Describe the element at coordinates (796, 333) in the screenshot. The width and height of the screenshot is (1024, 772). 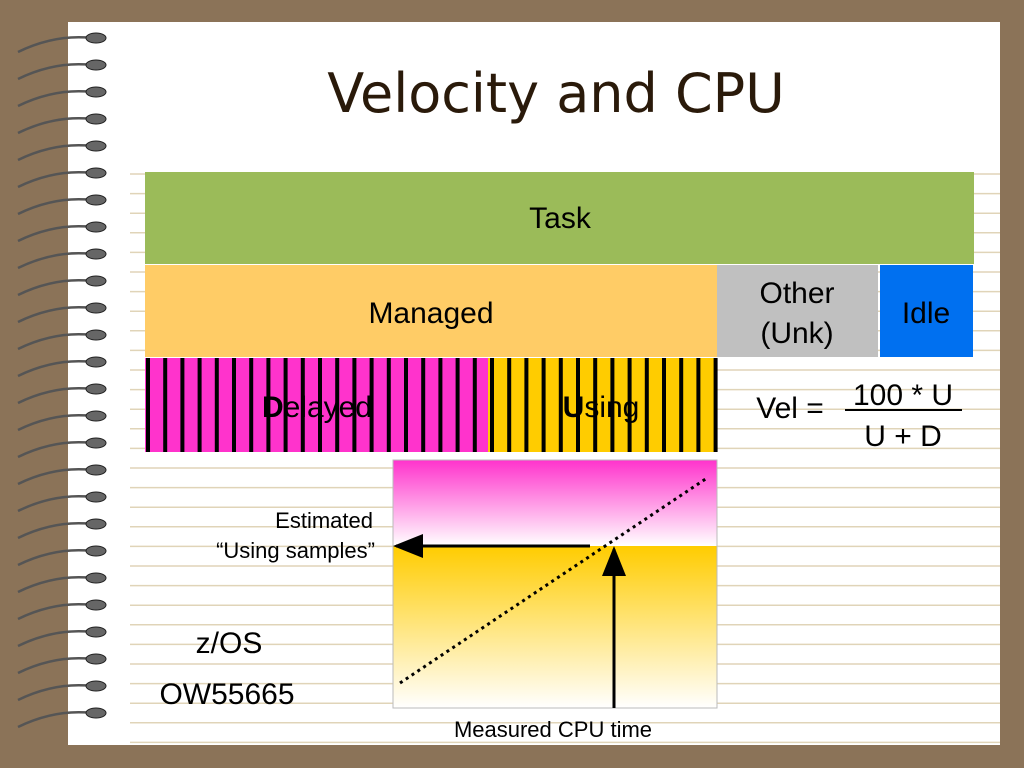
I see `other-sub-label: (Unk)` at that location.